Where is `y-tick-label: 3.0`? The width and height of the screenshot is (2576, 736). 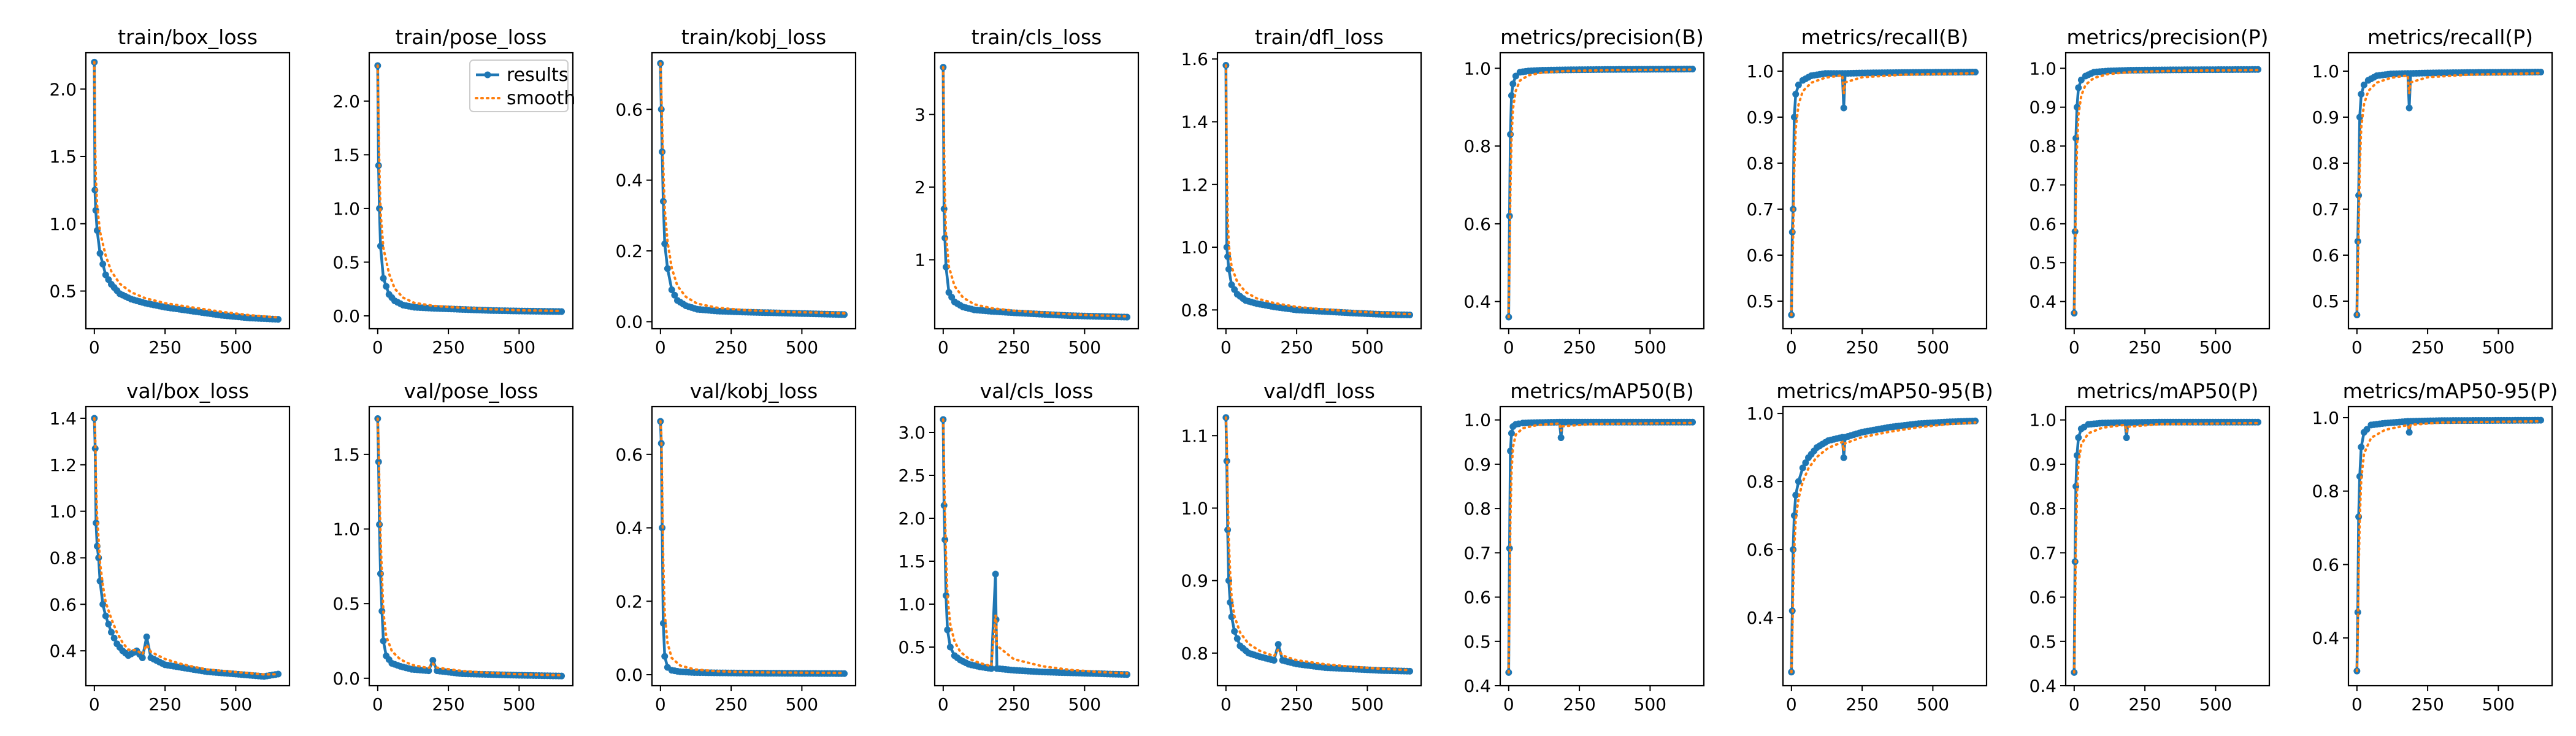 y-tick-label: 3.0 is located at coordinates (912, 433).